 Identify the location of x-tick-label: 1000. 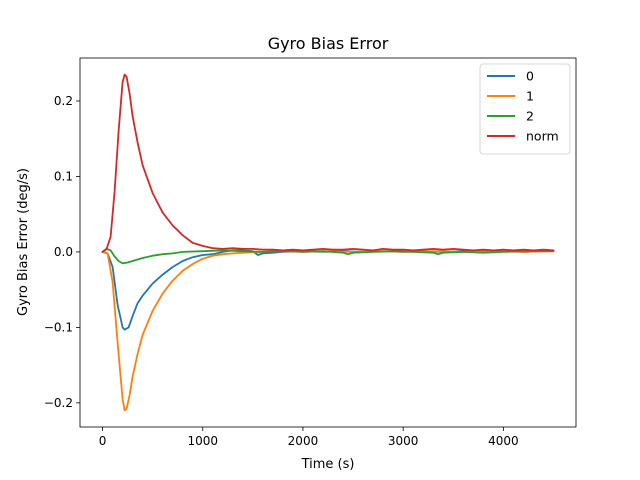
(202, 441).